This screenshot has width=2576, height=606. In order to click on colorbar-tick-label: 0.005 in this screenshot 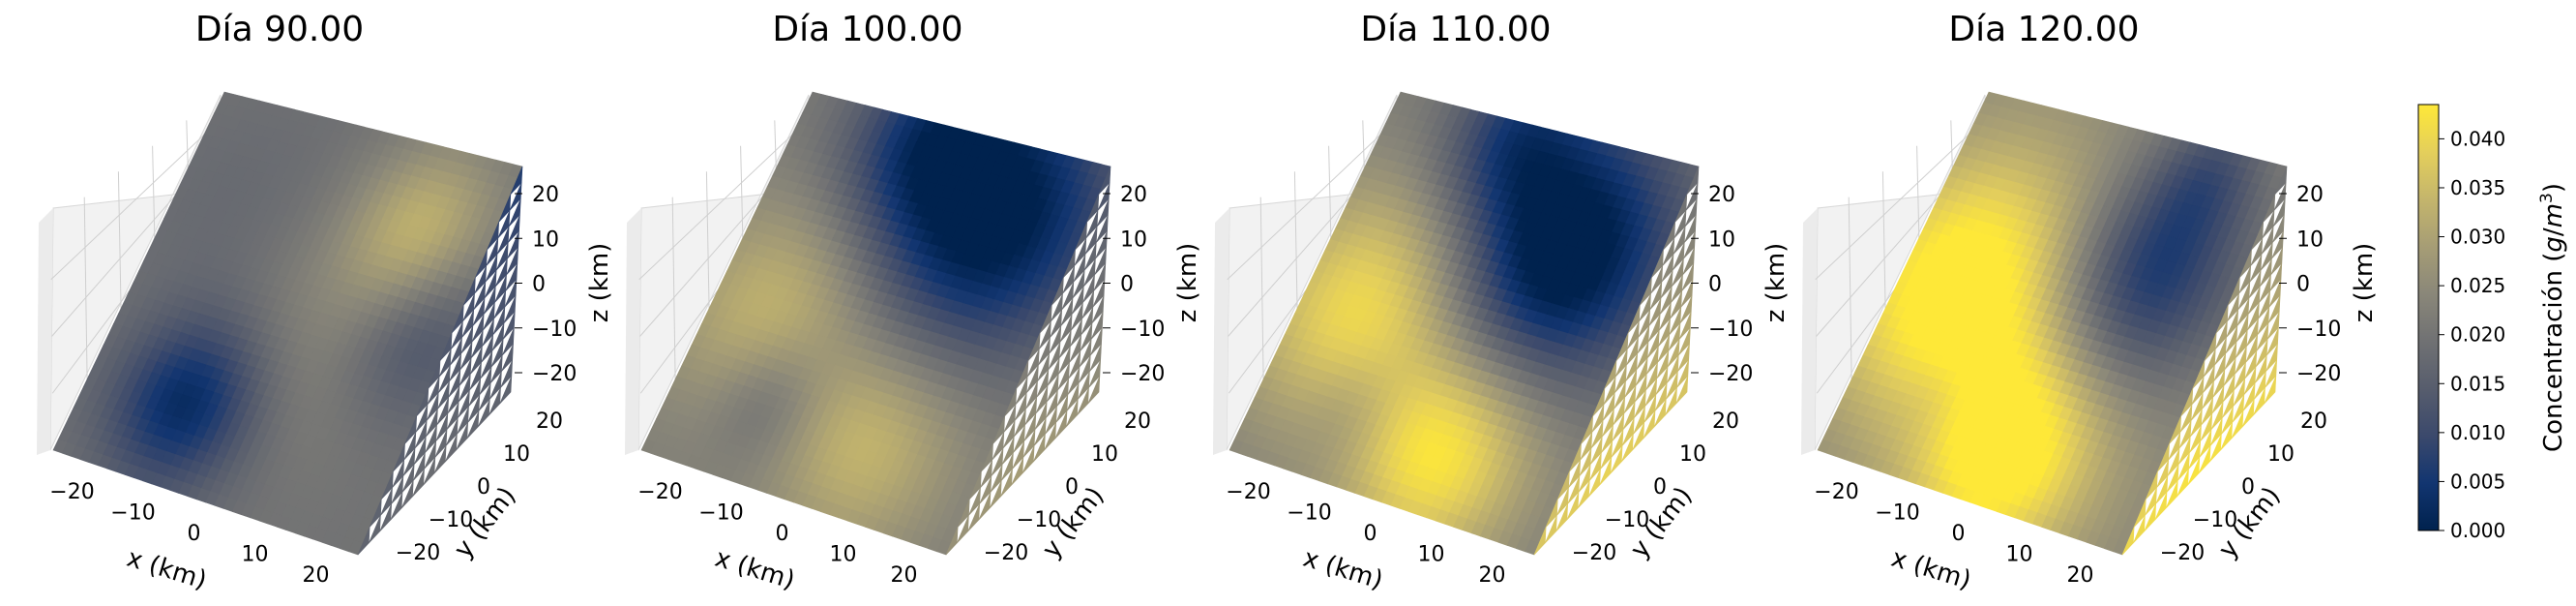, I will do `click(2477, 481)`.